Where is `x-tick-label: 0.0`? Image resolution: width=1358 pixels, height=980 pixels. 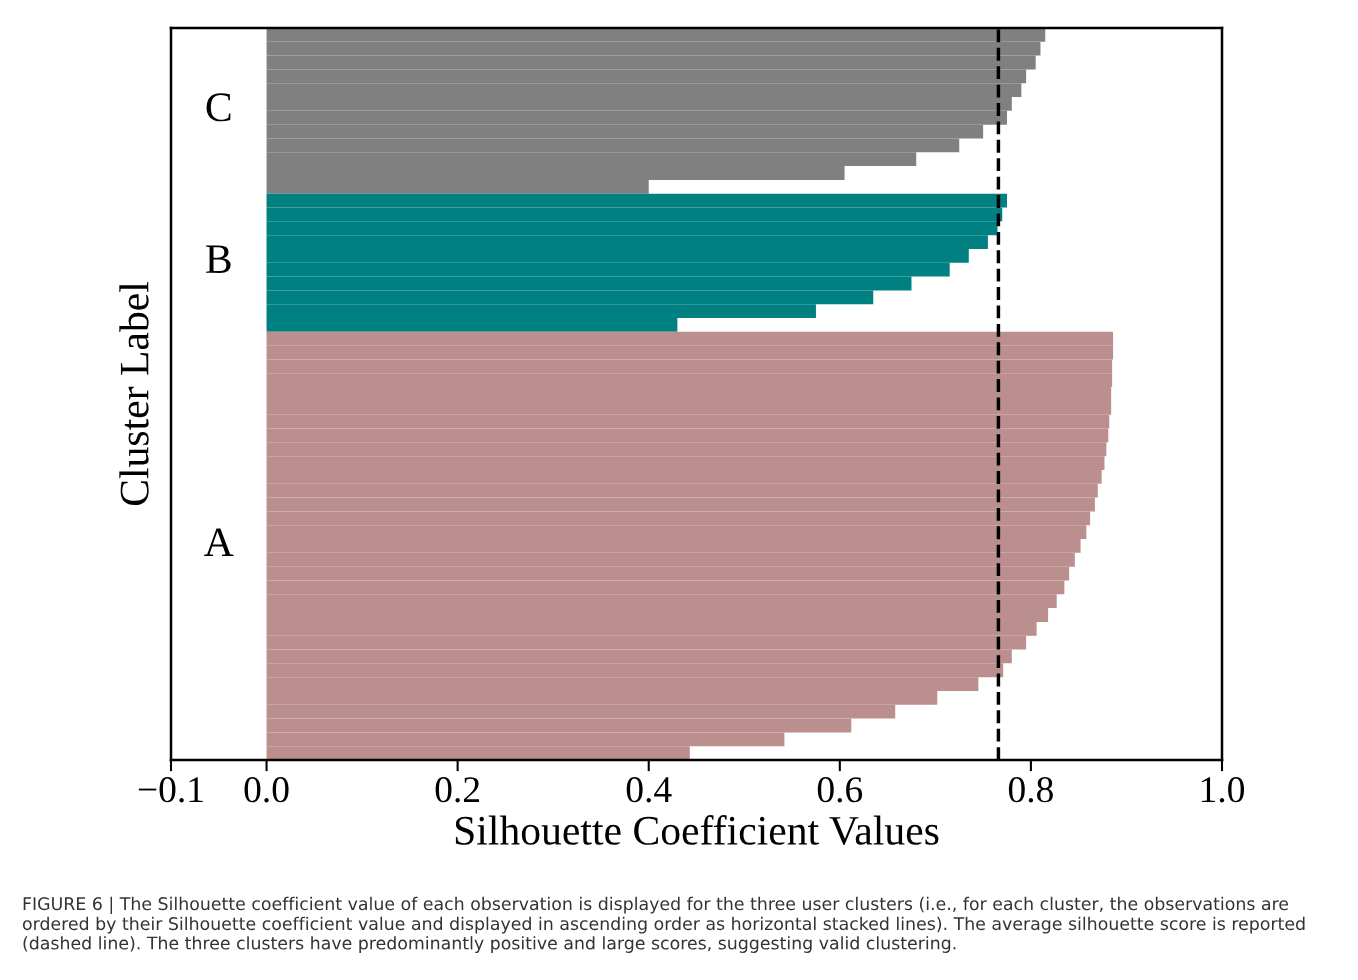
x-tick-label: 0.0 is located at coordinates (266, 790).